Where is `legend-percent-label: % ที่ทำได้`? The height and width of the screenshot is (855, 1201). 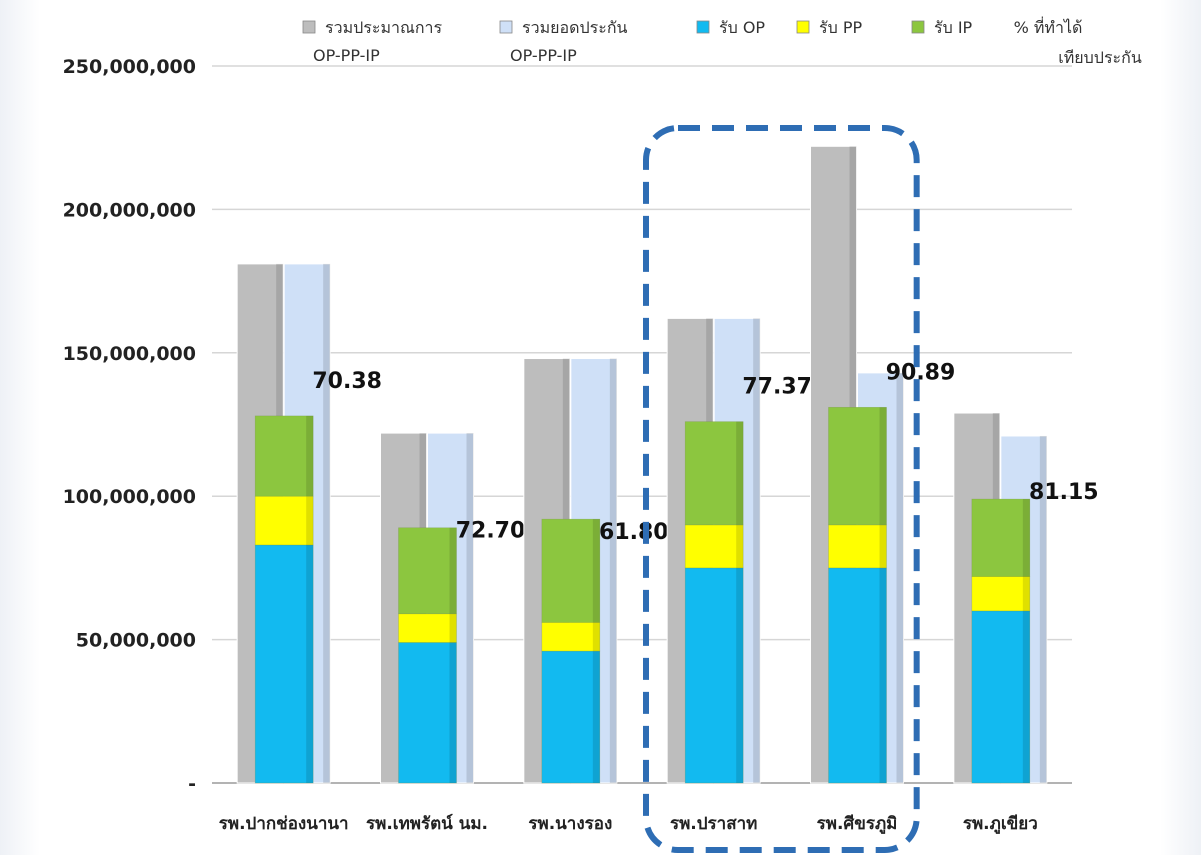 legend-percent-label: % ที่ทำได้ is located at coordinates (1048, 26).